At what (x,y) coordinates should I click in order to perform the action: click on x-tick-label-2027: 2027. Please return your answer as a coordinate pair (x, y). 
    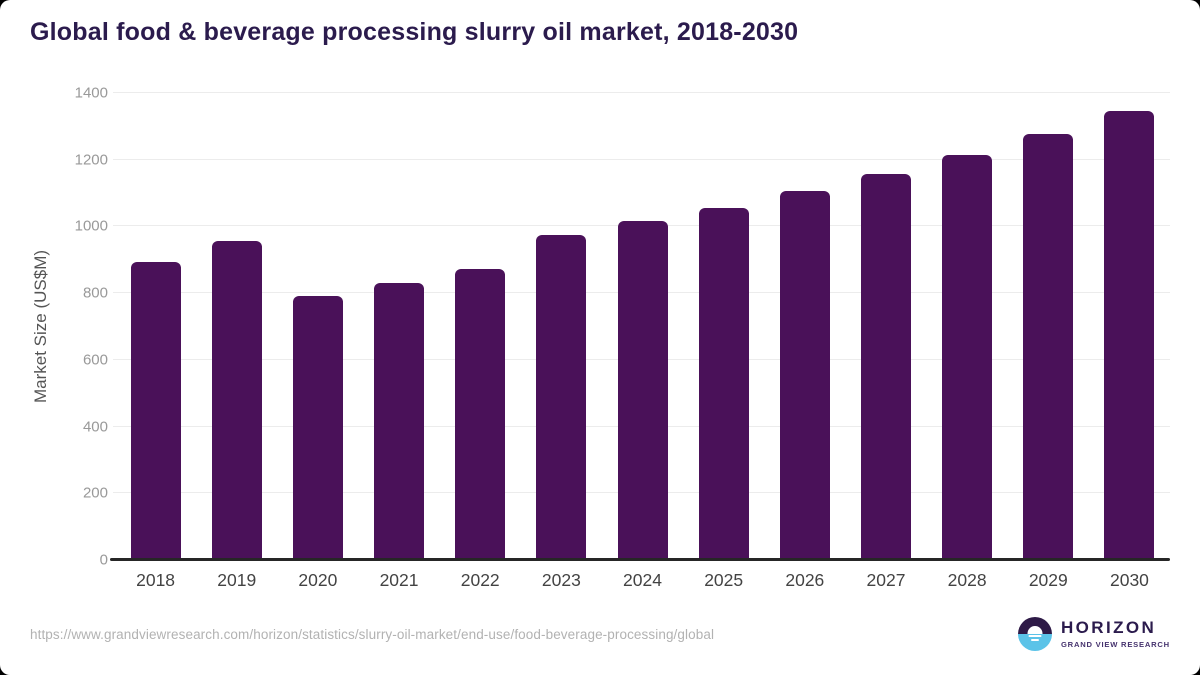
    Looking at the image, I should click on (886, 580).